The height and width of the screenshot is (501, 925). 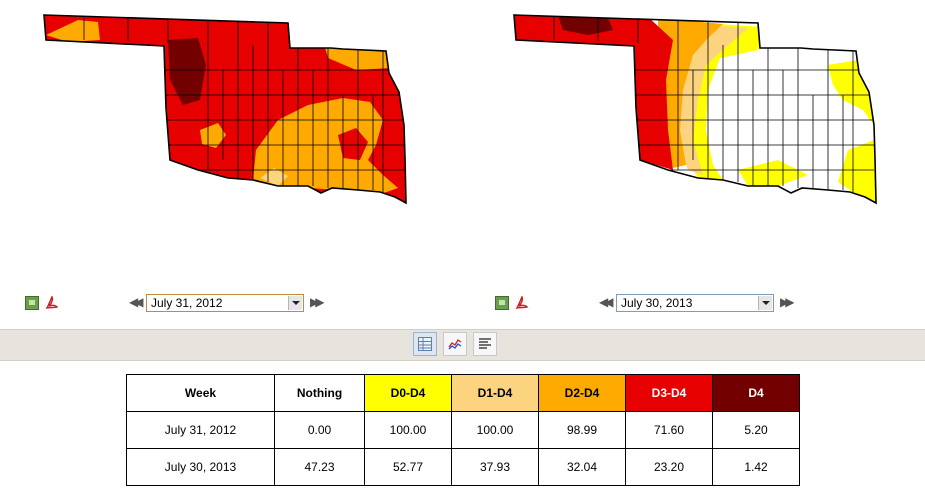 I want to click on cell-week: July 30, 2013, so click(x=200, y=467).